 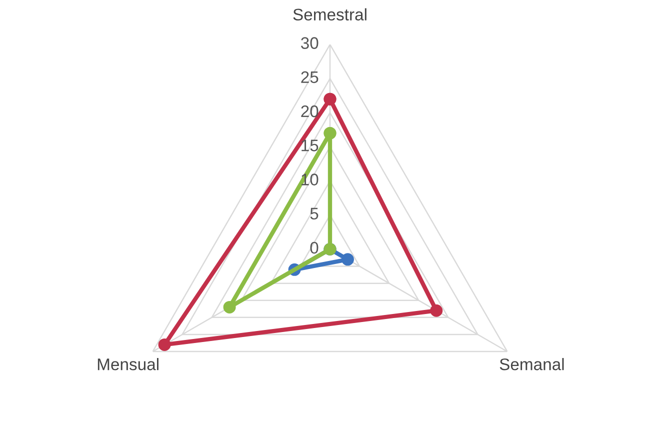 What do you see at coordinates (309, 77) in the screenshot?
I see `y-tick-label: 25` at bounding box center [309, 77].